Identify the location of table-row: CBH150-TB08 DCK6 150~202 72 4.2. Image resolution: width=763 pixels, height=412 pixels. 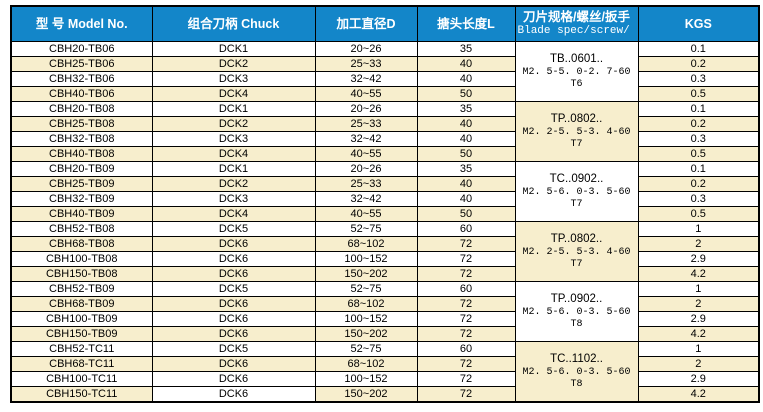
(385, 274).